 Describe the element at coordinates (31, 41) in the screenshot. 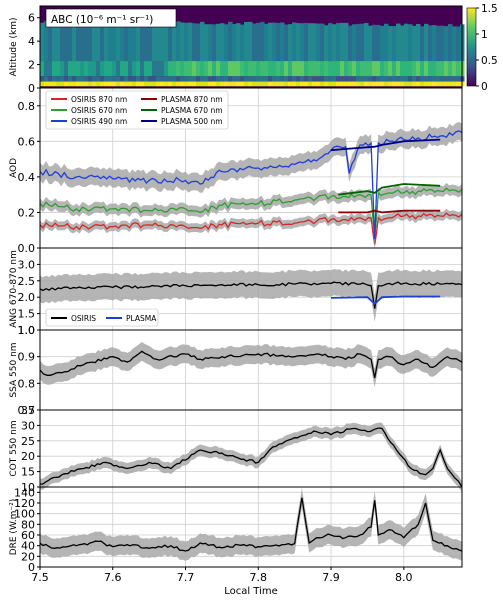

I see `abc-ytick-label: 4` at that location.